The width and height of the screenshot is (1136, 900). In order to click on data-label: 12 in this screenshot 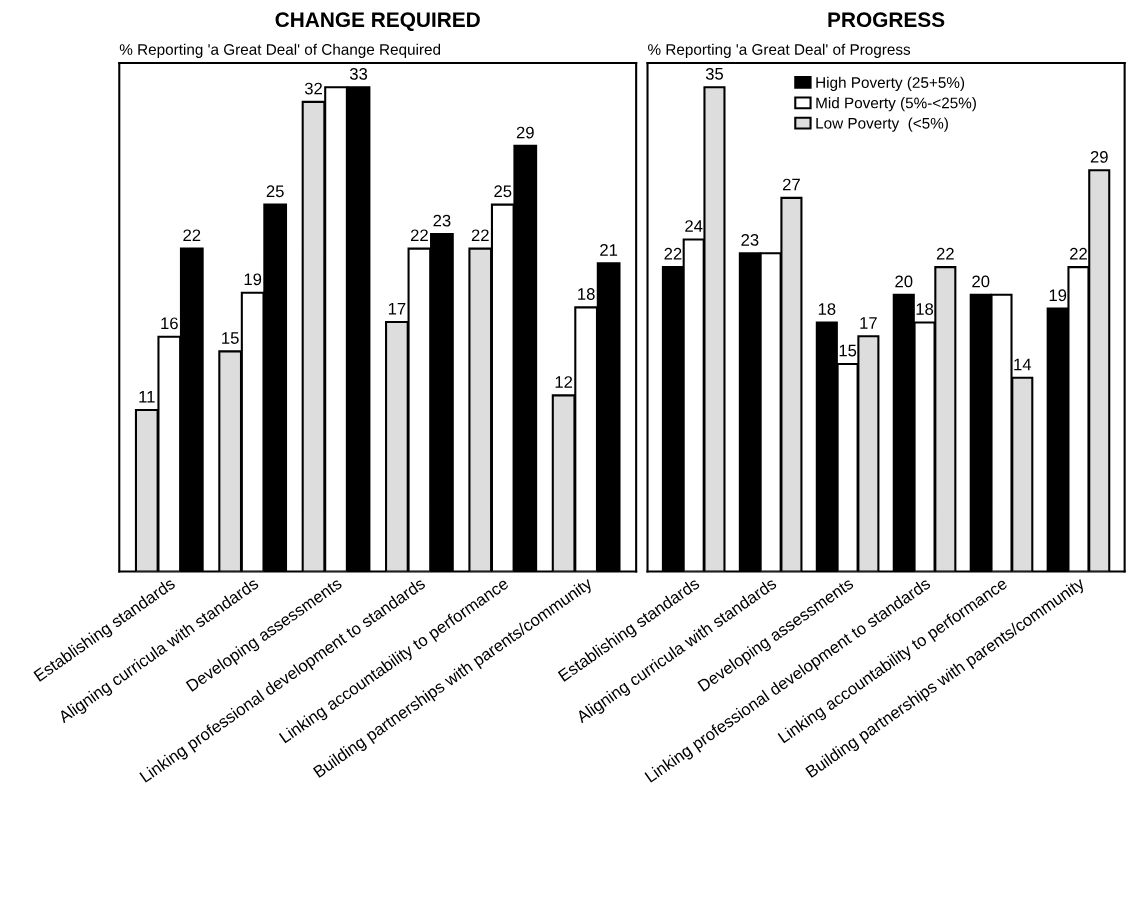, I will do `click(564, 382)`.